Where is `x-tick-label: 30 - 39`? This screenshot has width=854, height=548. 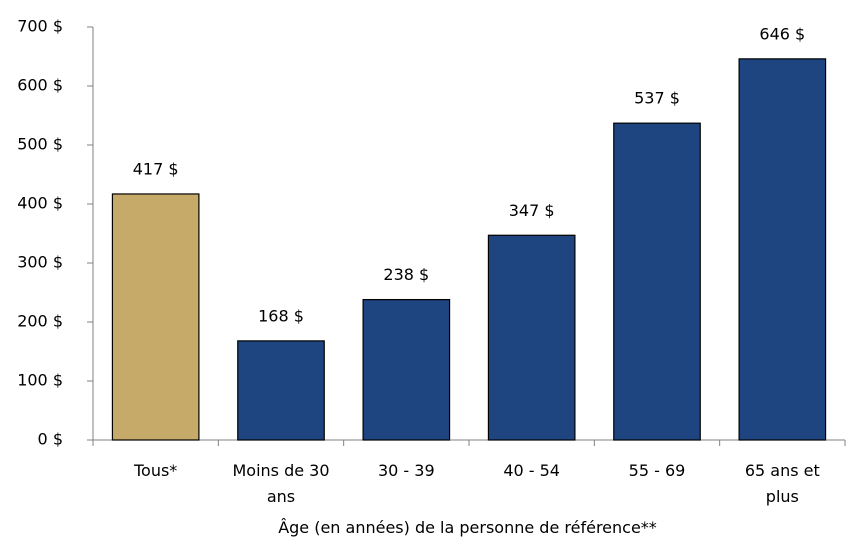 x-tick-label: 30 - 39 is located at coordinates (406, 470).